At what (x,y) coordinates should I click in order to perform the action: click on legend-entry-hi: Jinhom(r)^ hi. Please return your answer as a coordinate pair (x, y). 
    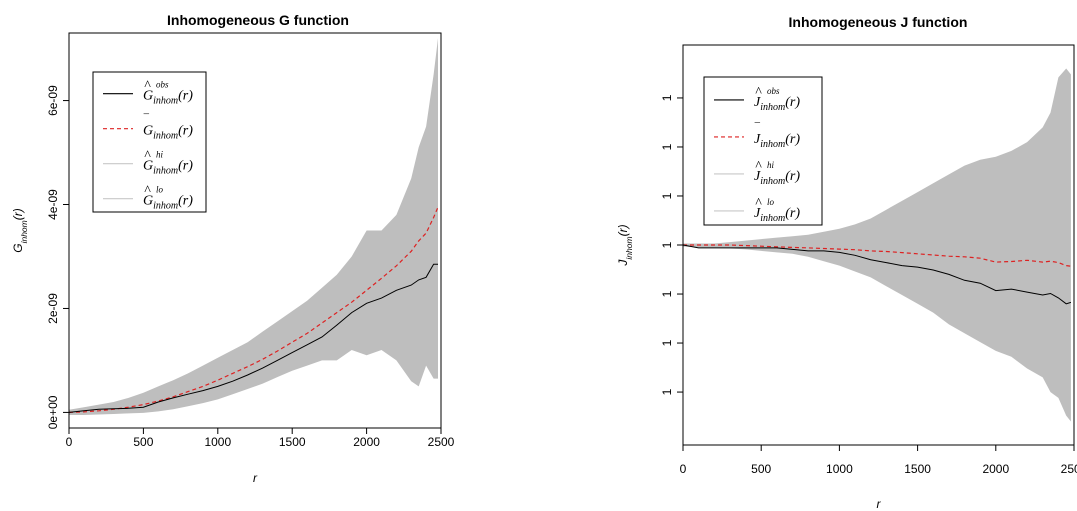
    Looking at the image, I should click on (757, 173).